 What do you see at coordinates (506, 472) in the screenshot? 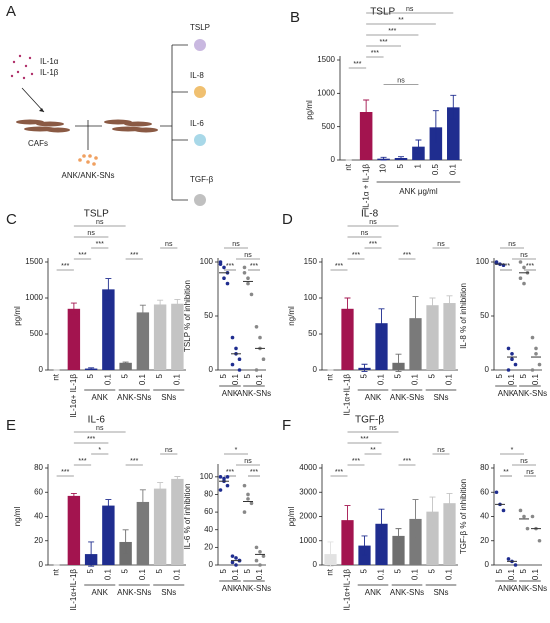
I see `significance-label: **` at bounding box center [506, 472].